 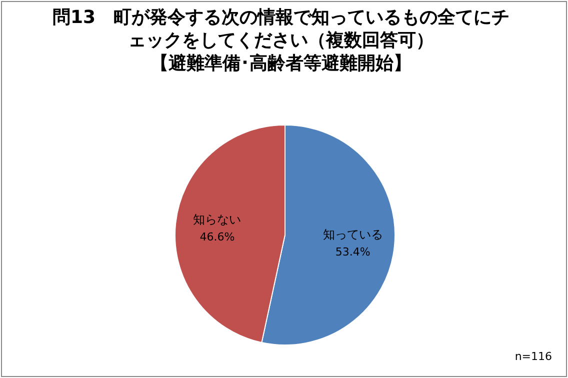 I want to click on chart-title: 問13 町が発令する次の情報で知っているもの全てにチェックをしてください（複数回答可）, so click(x=281, y=29).